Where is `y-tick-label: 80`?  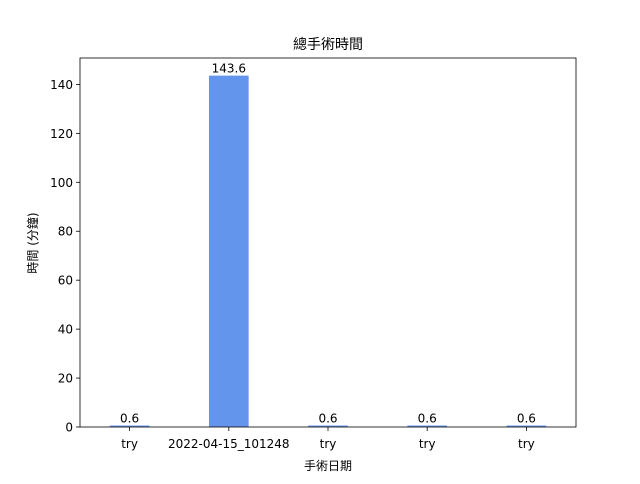
y-tick-label: 80 is located at coordinates (65, 232).